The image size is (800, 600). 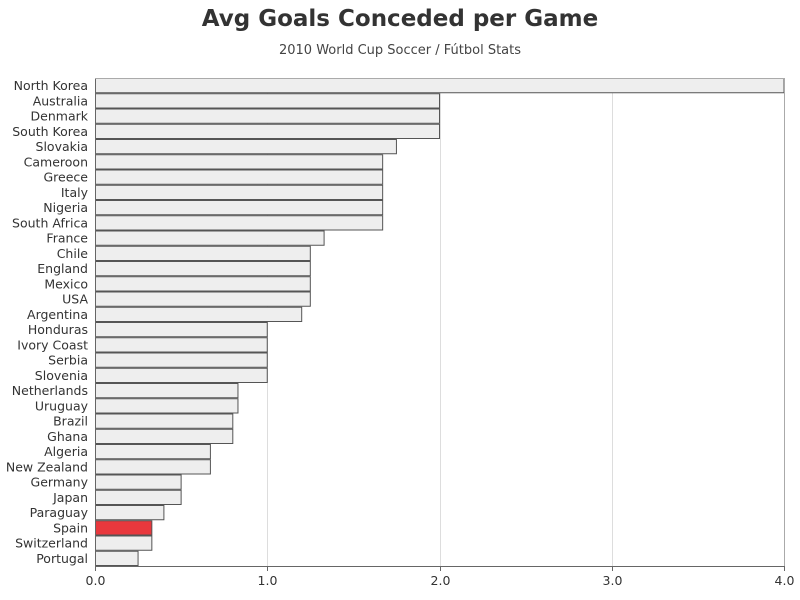 I want to click on bar-chile, so click(x=203, y=253).